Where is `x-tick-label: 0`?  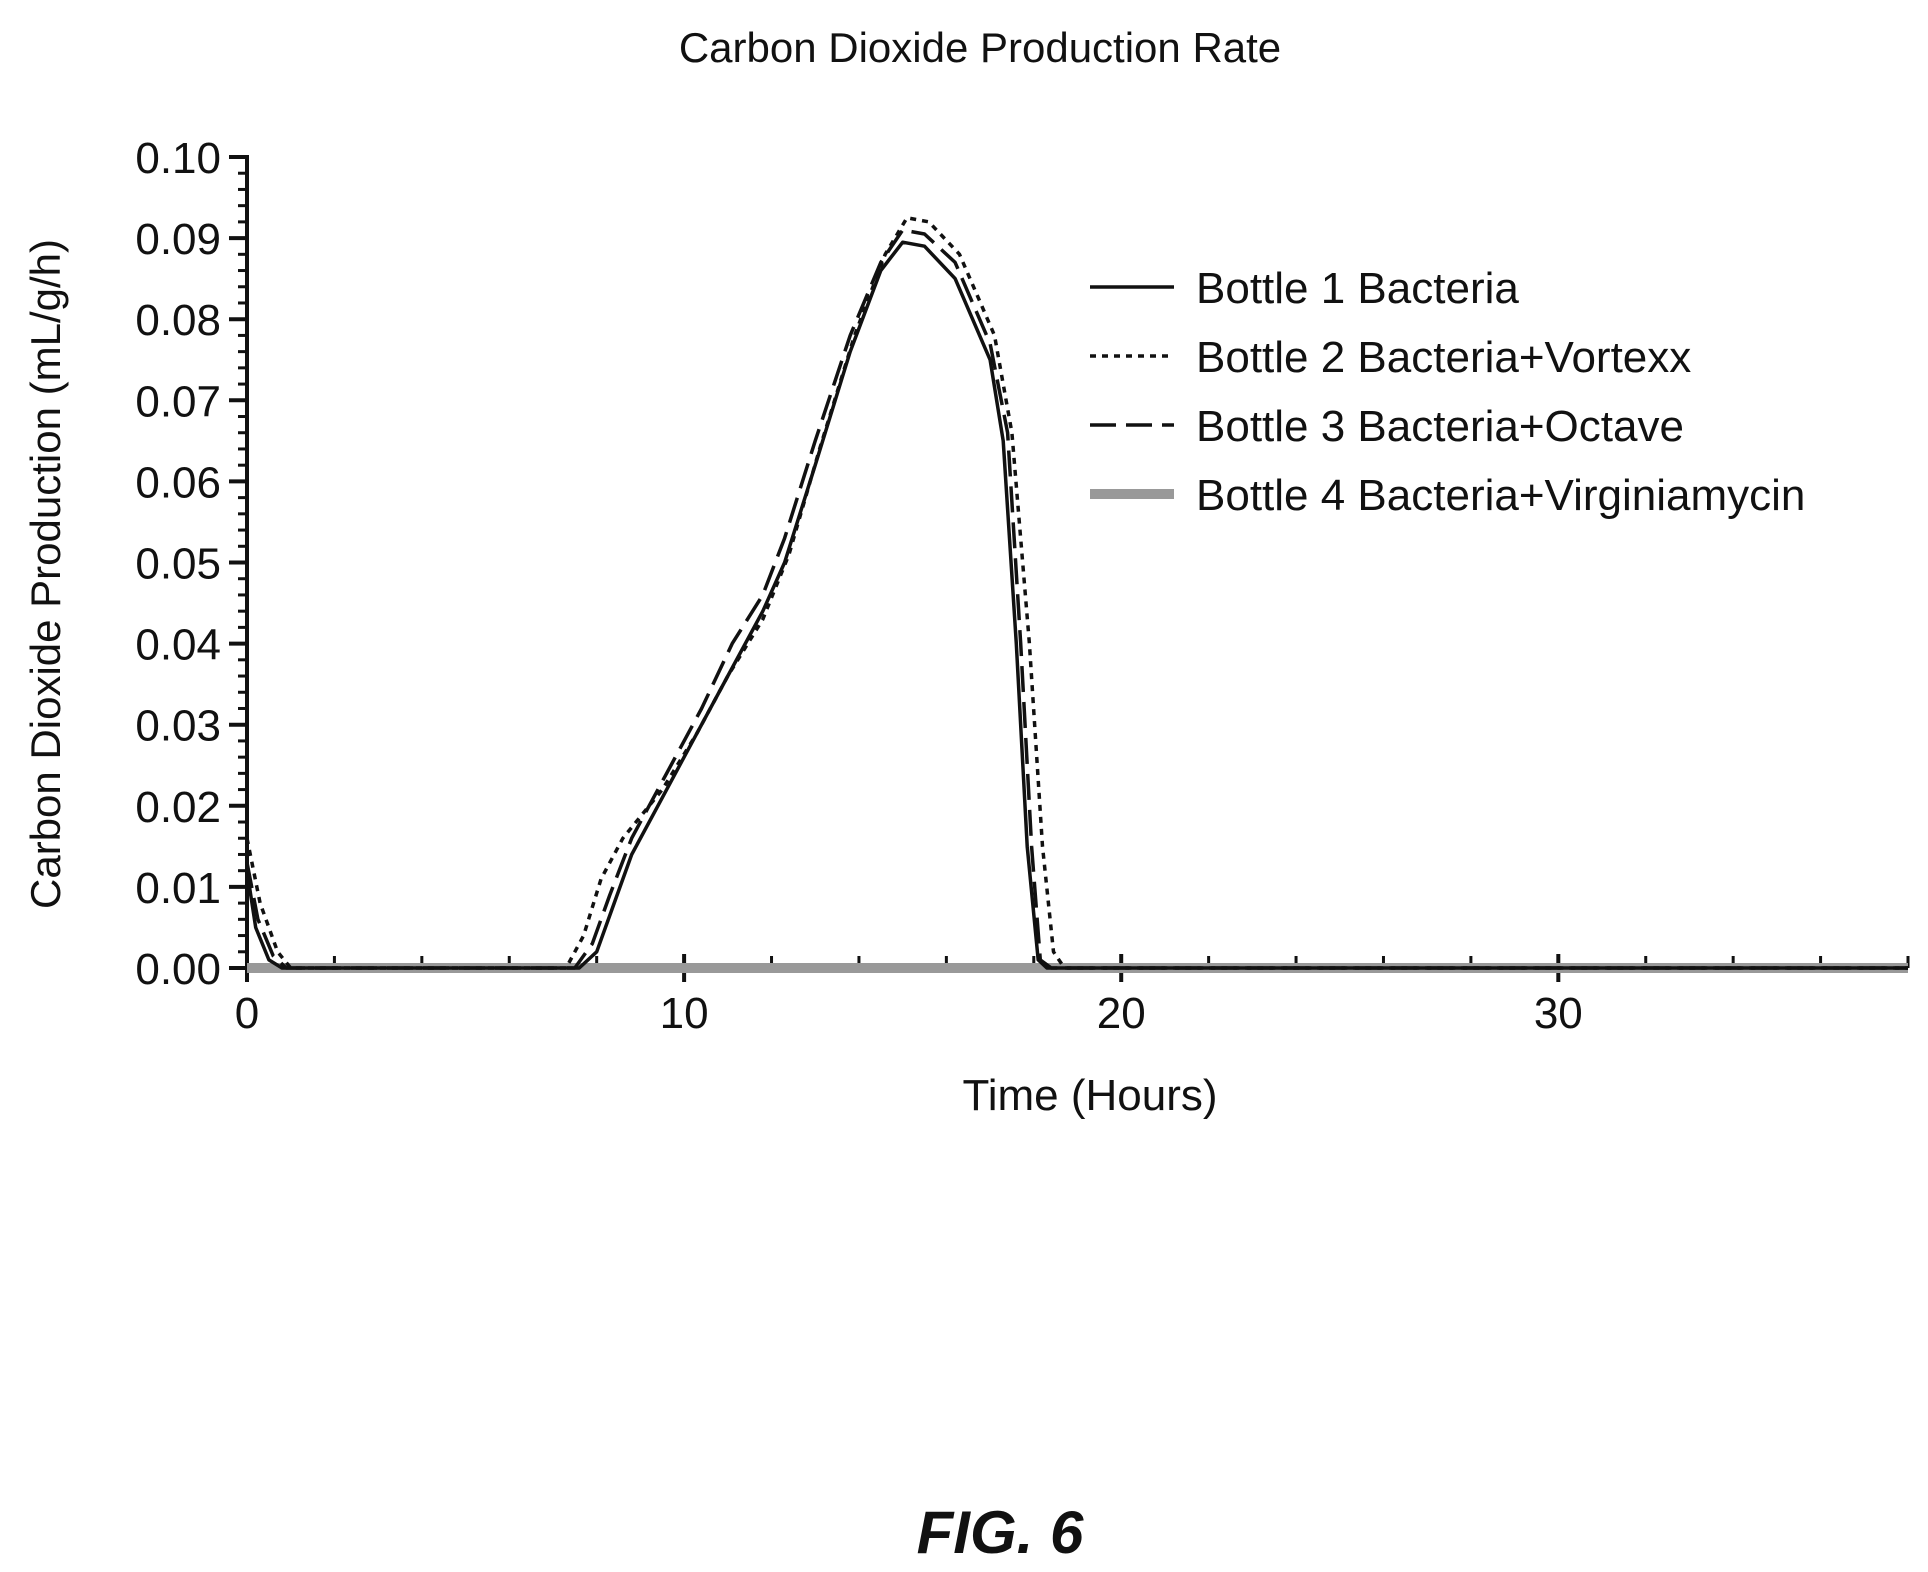
x-tick-label: 0 is located at coordinates (247, 1013).